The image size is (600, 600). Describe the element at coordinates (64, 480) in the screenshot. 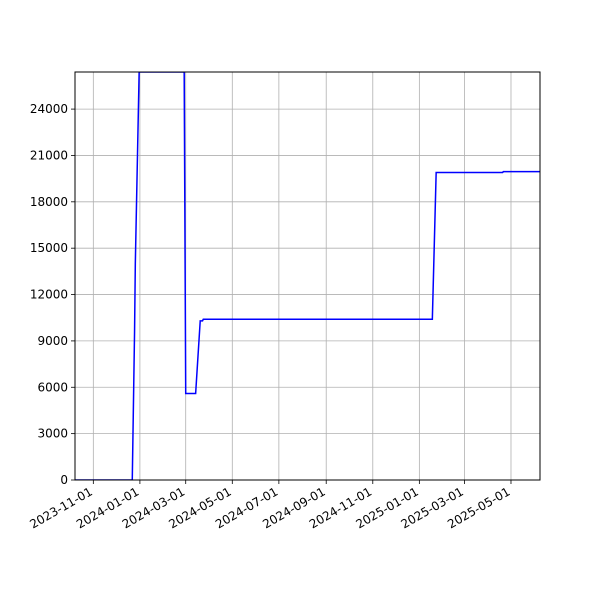

I see `y-tick-label: 0` at that location.